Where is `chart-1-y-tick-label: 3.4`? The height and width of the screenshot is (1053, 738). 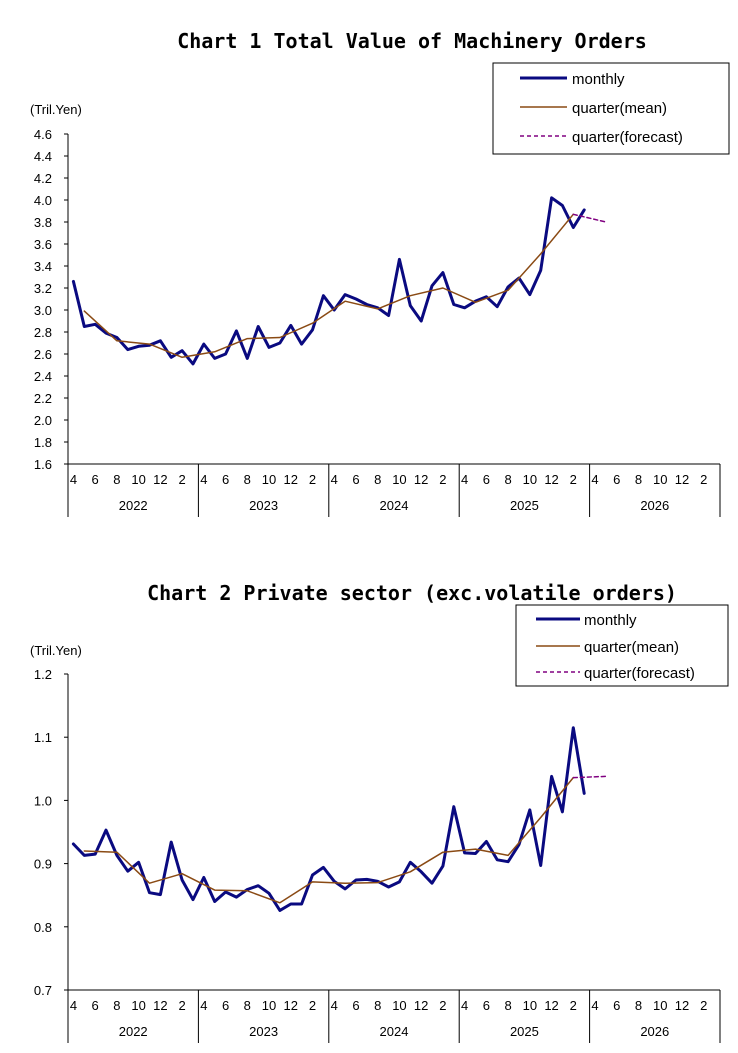
chart-1-y-tick-label: 3.4 is located at coordinates (43, 266).